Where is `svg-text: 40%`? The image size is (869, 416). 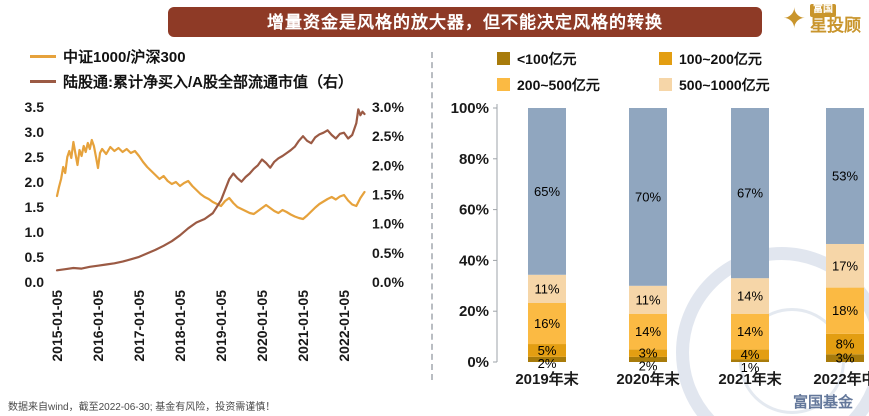
svg-text: 40% is located at coordinates (474, 260).